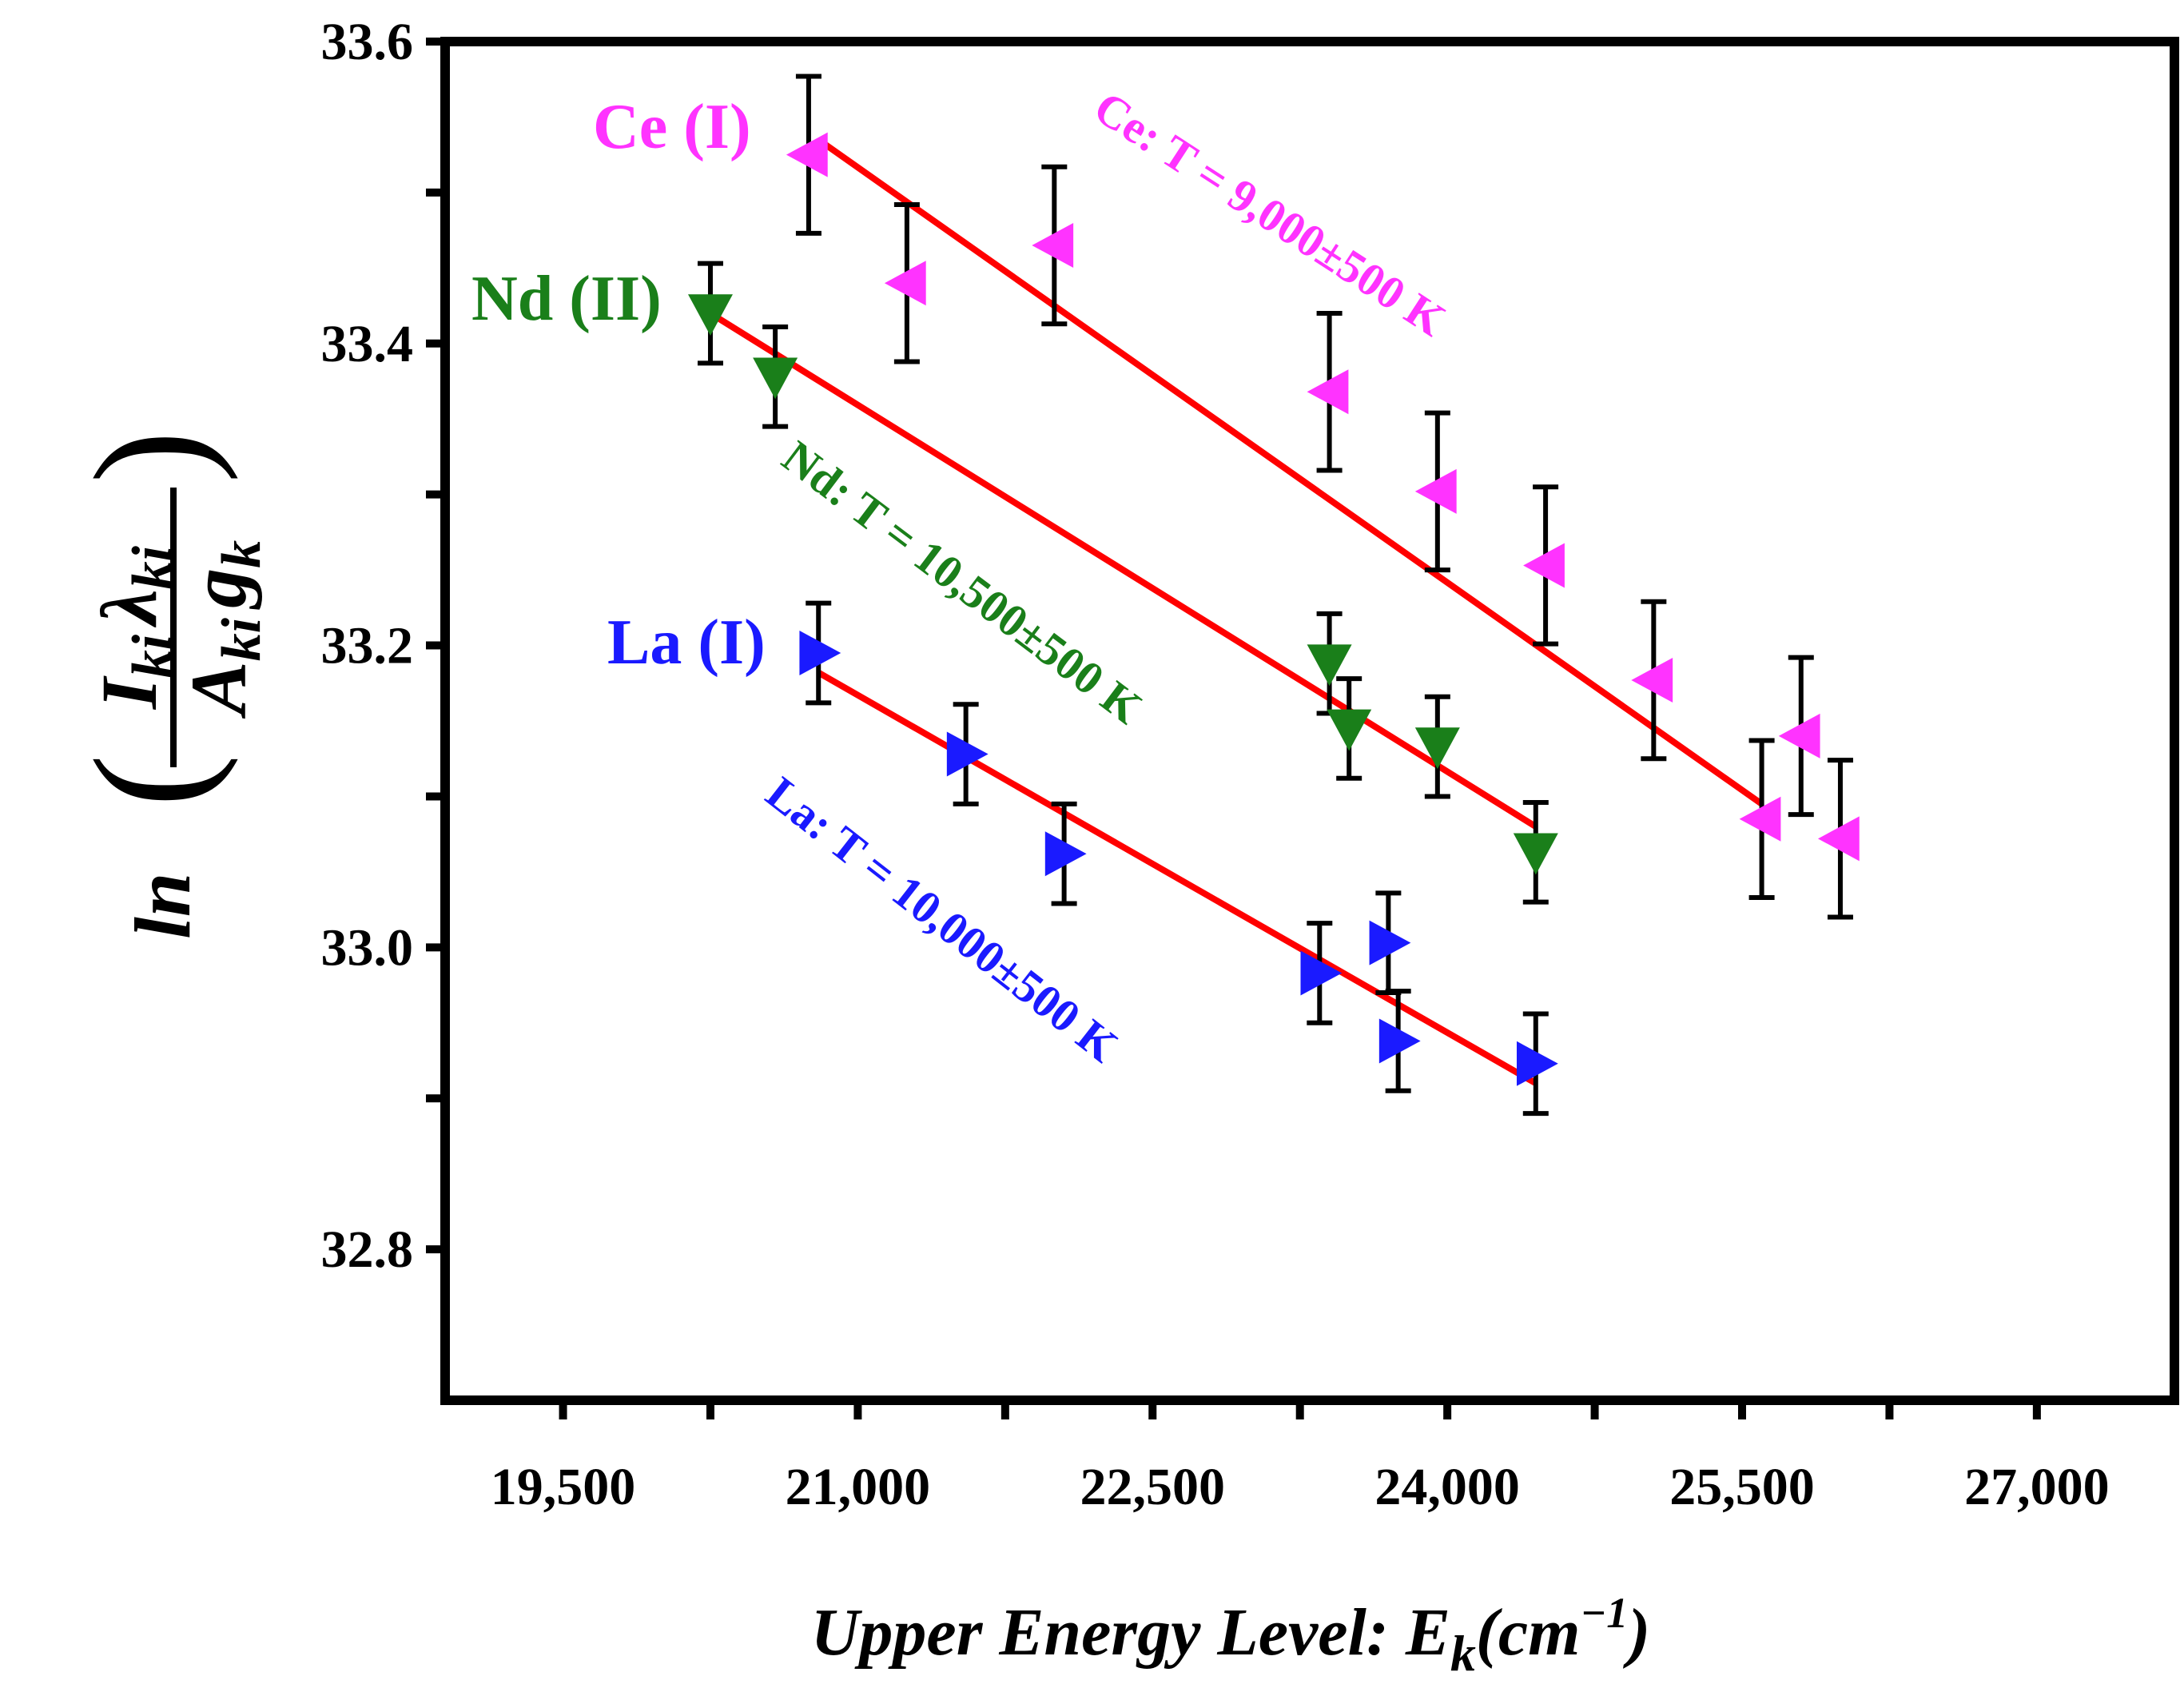  I want to click on series-label: Nd (II), so click(566, 299).